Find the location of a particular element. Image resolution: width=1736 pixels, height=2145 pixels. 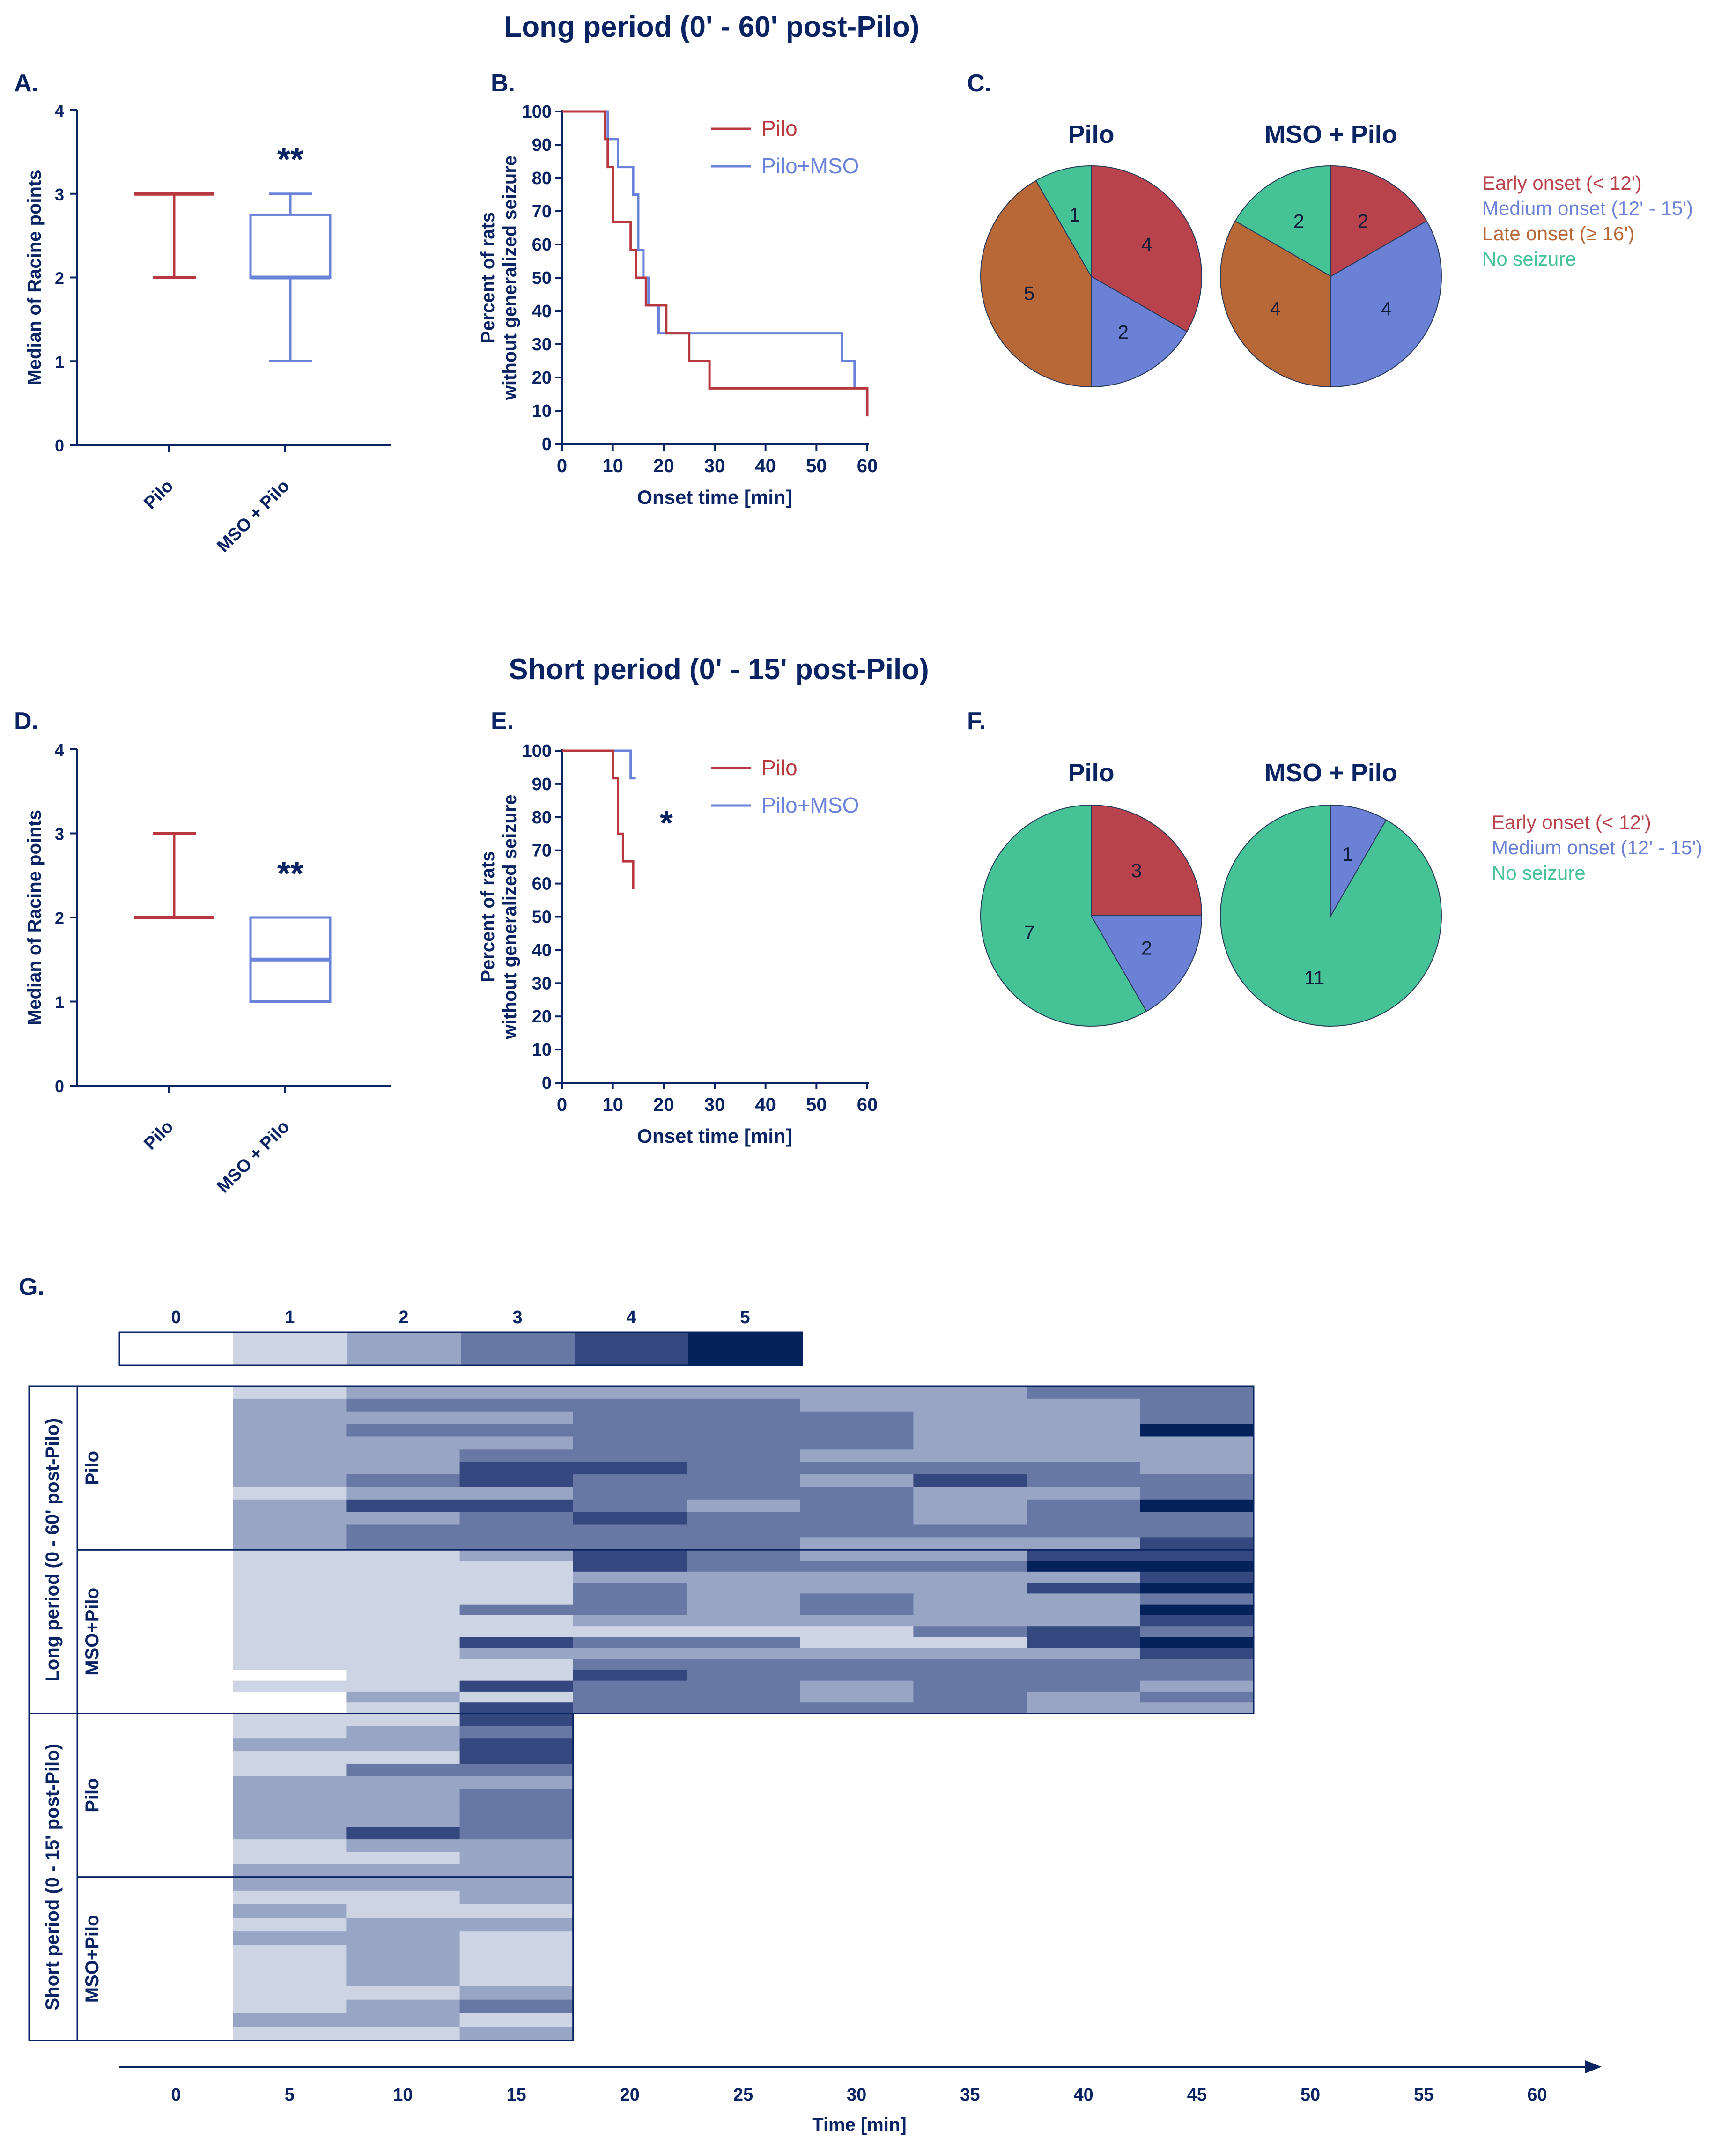

legend-label: Pilo is located at coordinates (780, 767).